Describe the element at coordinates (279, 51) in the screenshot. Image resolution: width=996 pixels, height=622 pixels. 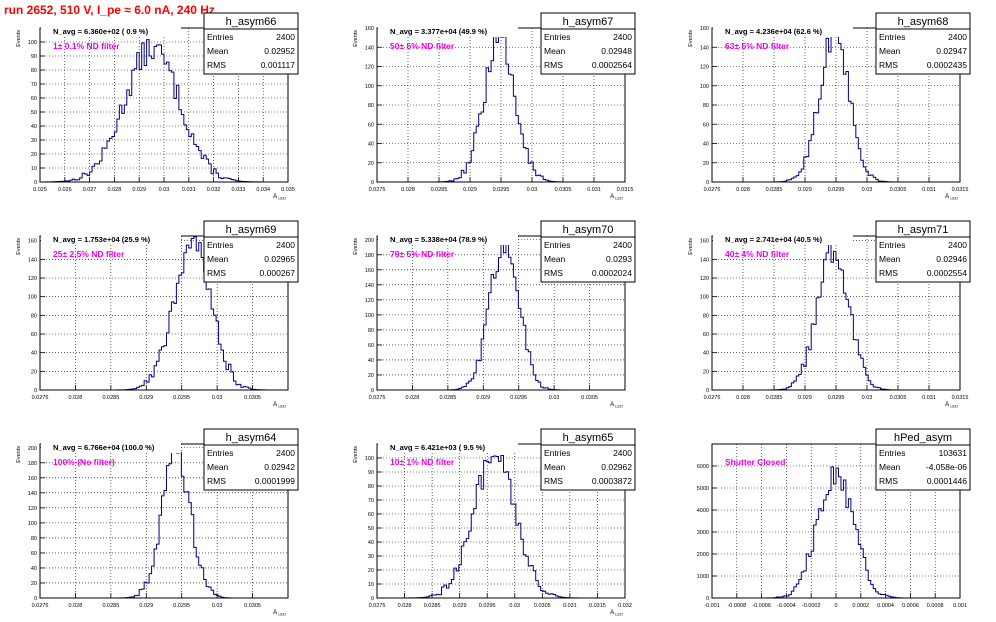
I see `stats-value: 0.02952` at that location.